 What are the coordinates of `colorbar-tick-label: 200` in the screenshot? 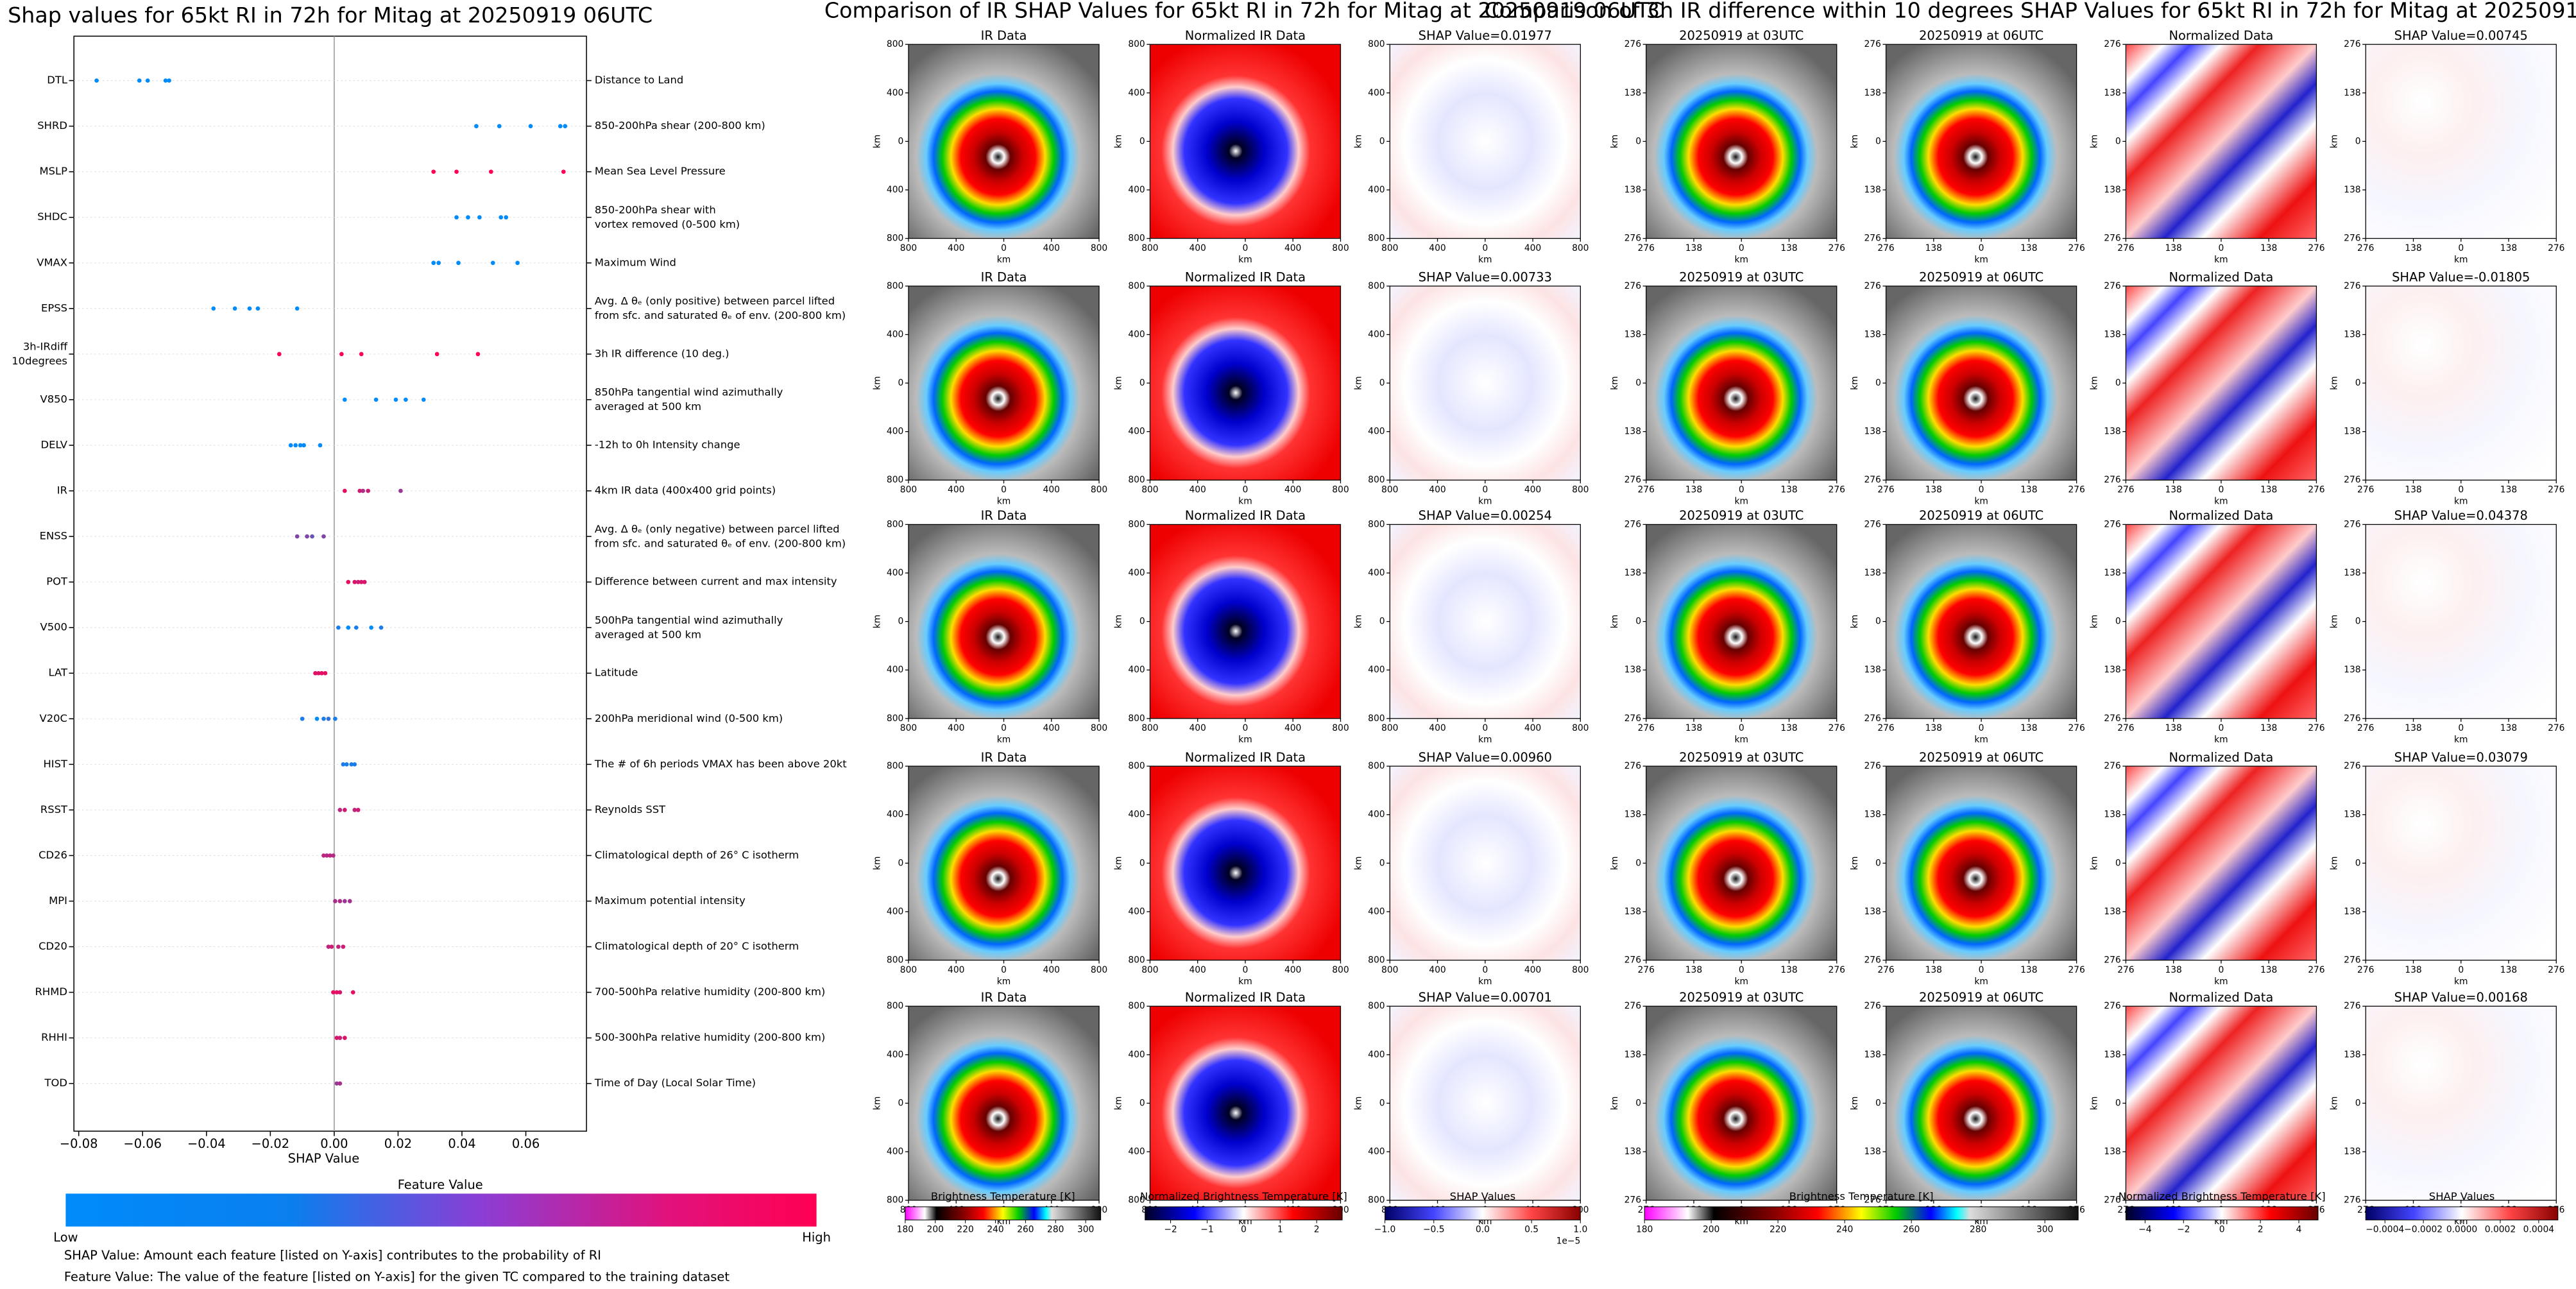 It's located at (1711, 1230).